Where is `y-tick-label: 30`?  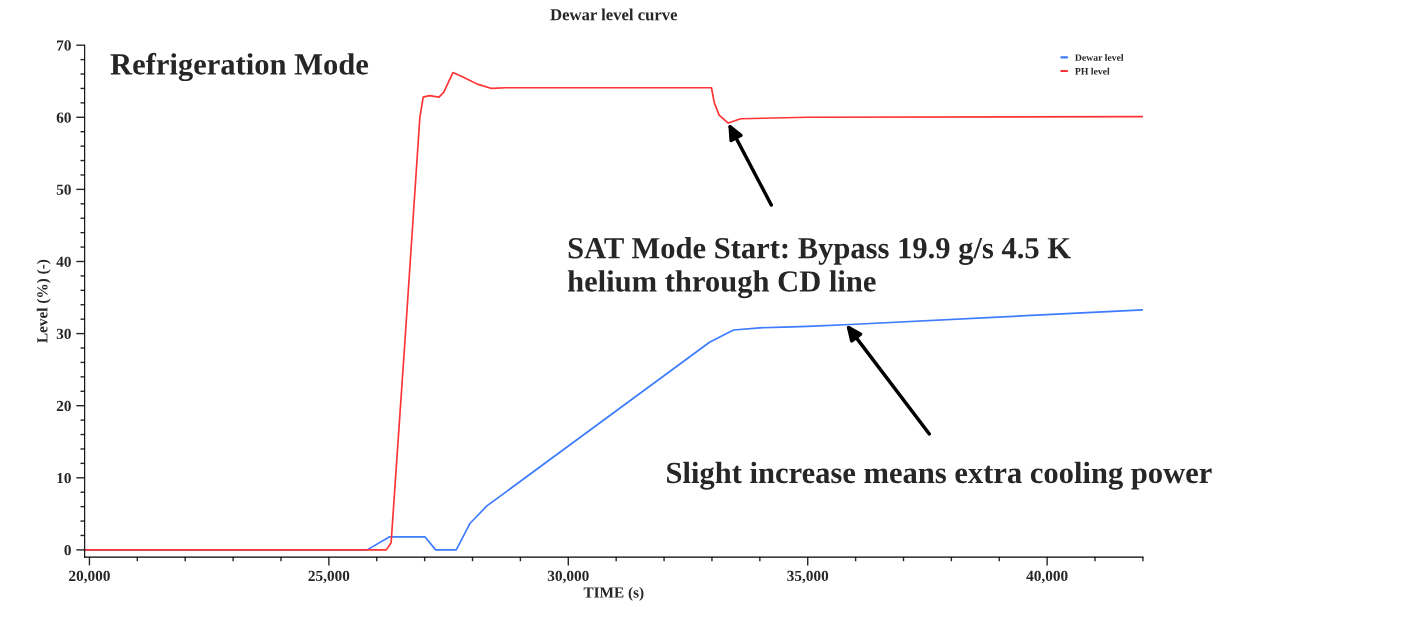
y-tick-label: 30 is located at coordinates (63, 334).